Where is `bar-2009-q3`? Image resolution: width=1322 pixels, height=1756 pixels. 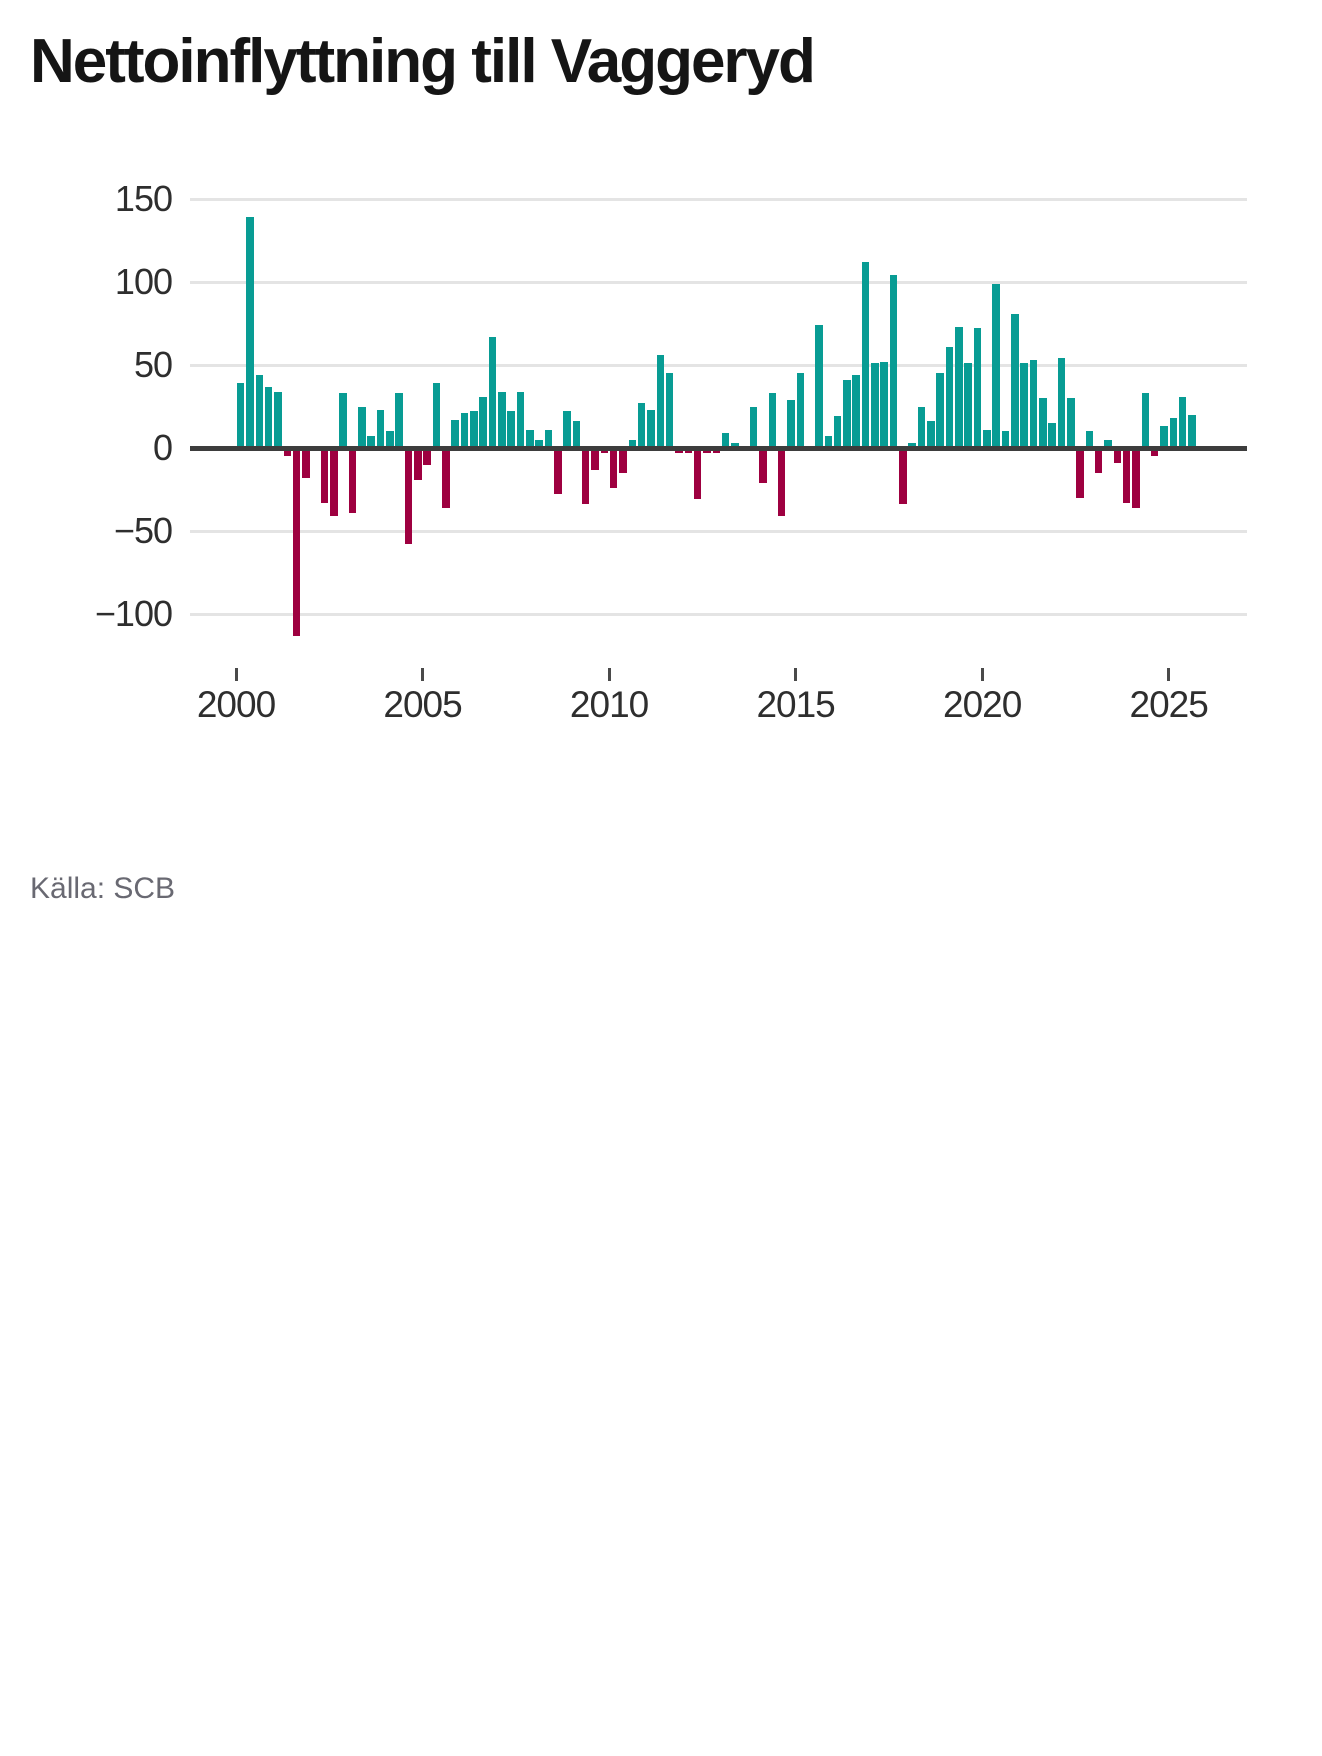
bar-2009-q3 is located at coordinates (595, 459).